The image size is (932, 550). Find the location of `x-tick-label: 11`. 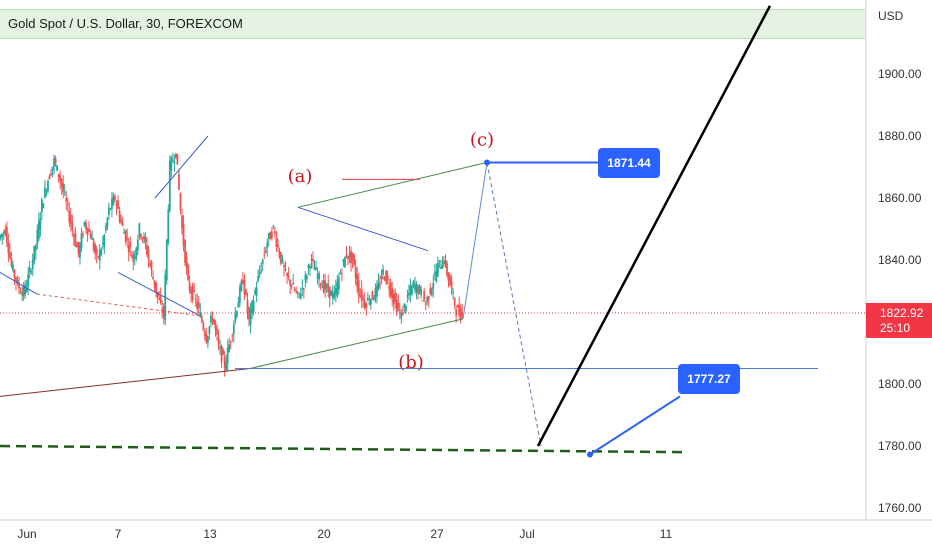

x-tick-label: 11 is located at coordinates (666, 534).